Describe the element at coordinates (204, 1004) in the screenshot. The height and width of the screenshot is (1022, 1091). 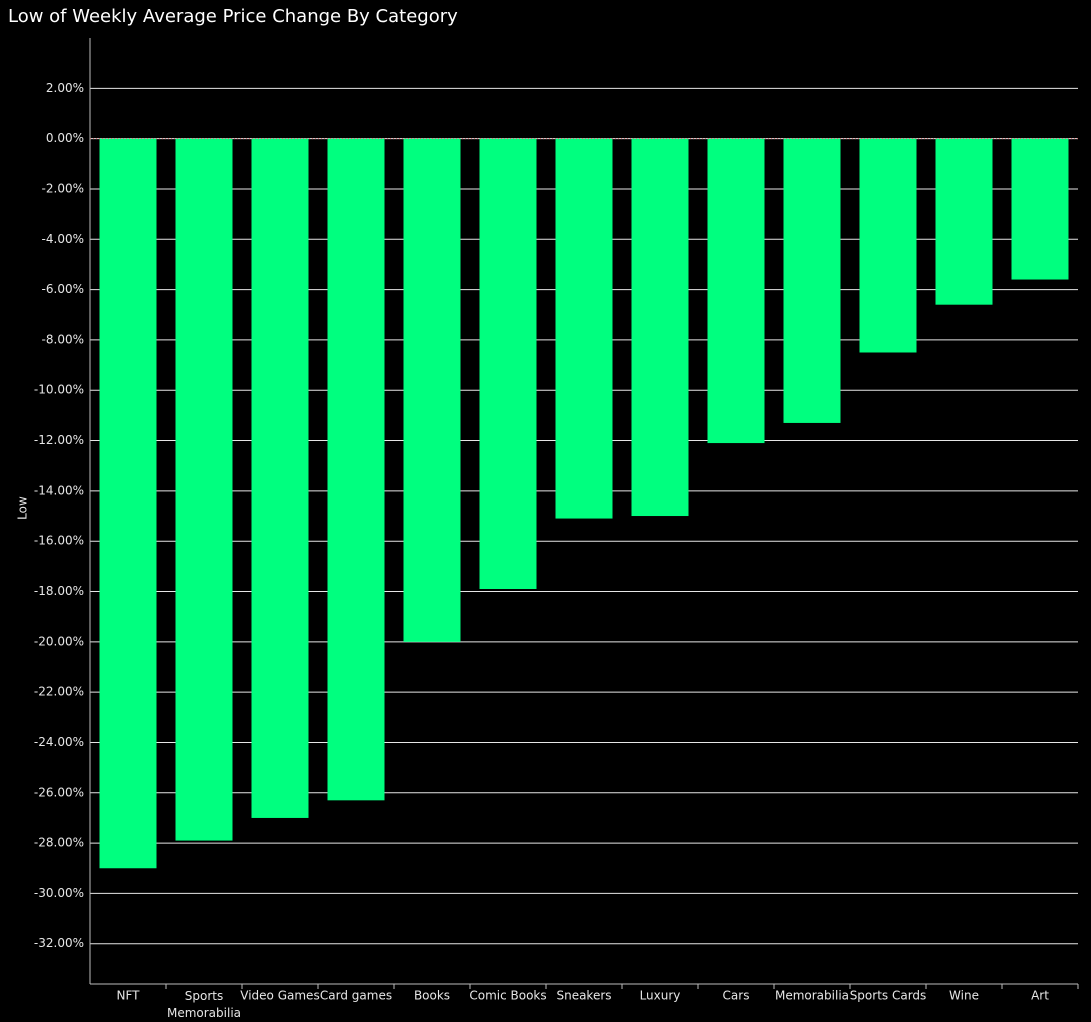
I see `x-tick-label: Sports Memorabilia` at that location.